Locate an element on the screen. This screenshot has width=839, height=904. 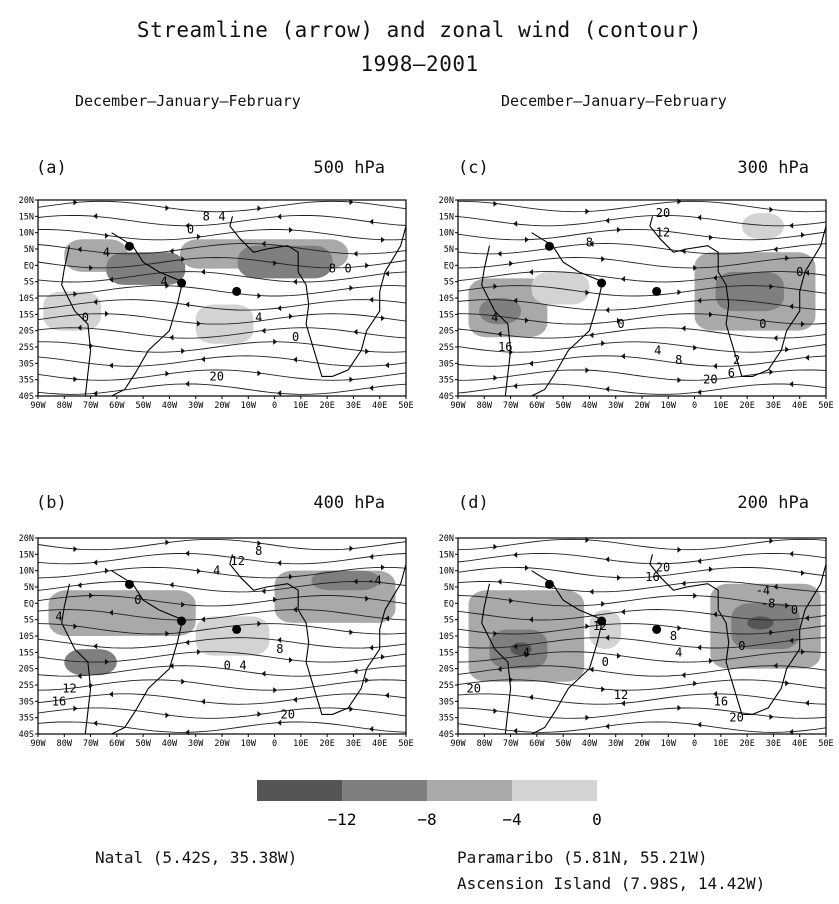
shaded-region is located at coordinates (146, 268).